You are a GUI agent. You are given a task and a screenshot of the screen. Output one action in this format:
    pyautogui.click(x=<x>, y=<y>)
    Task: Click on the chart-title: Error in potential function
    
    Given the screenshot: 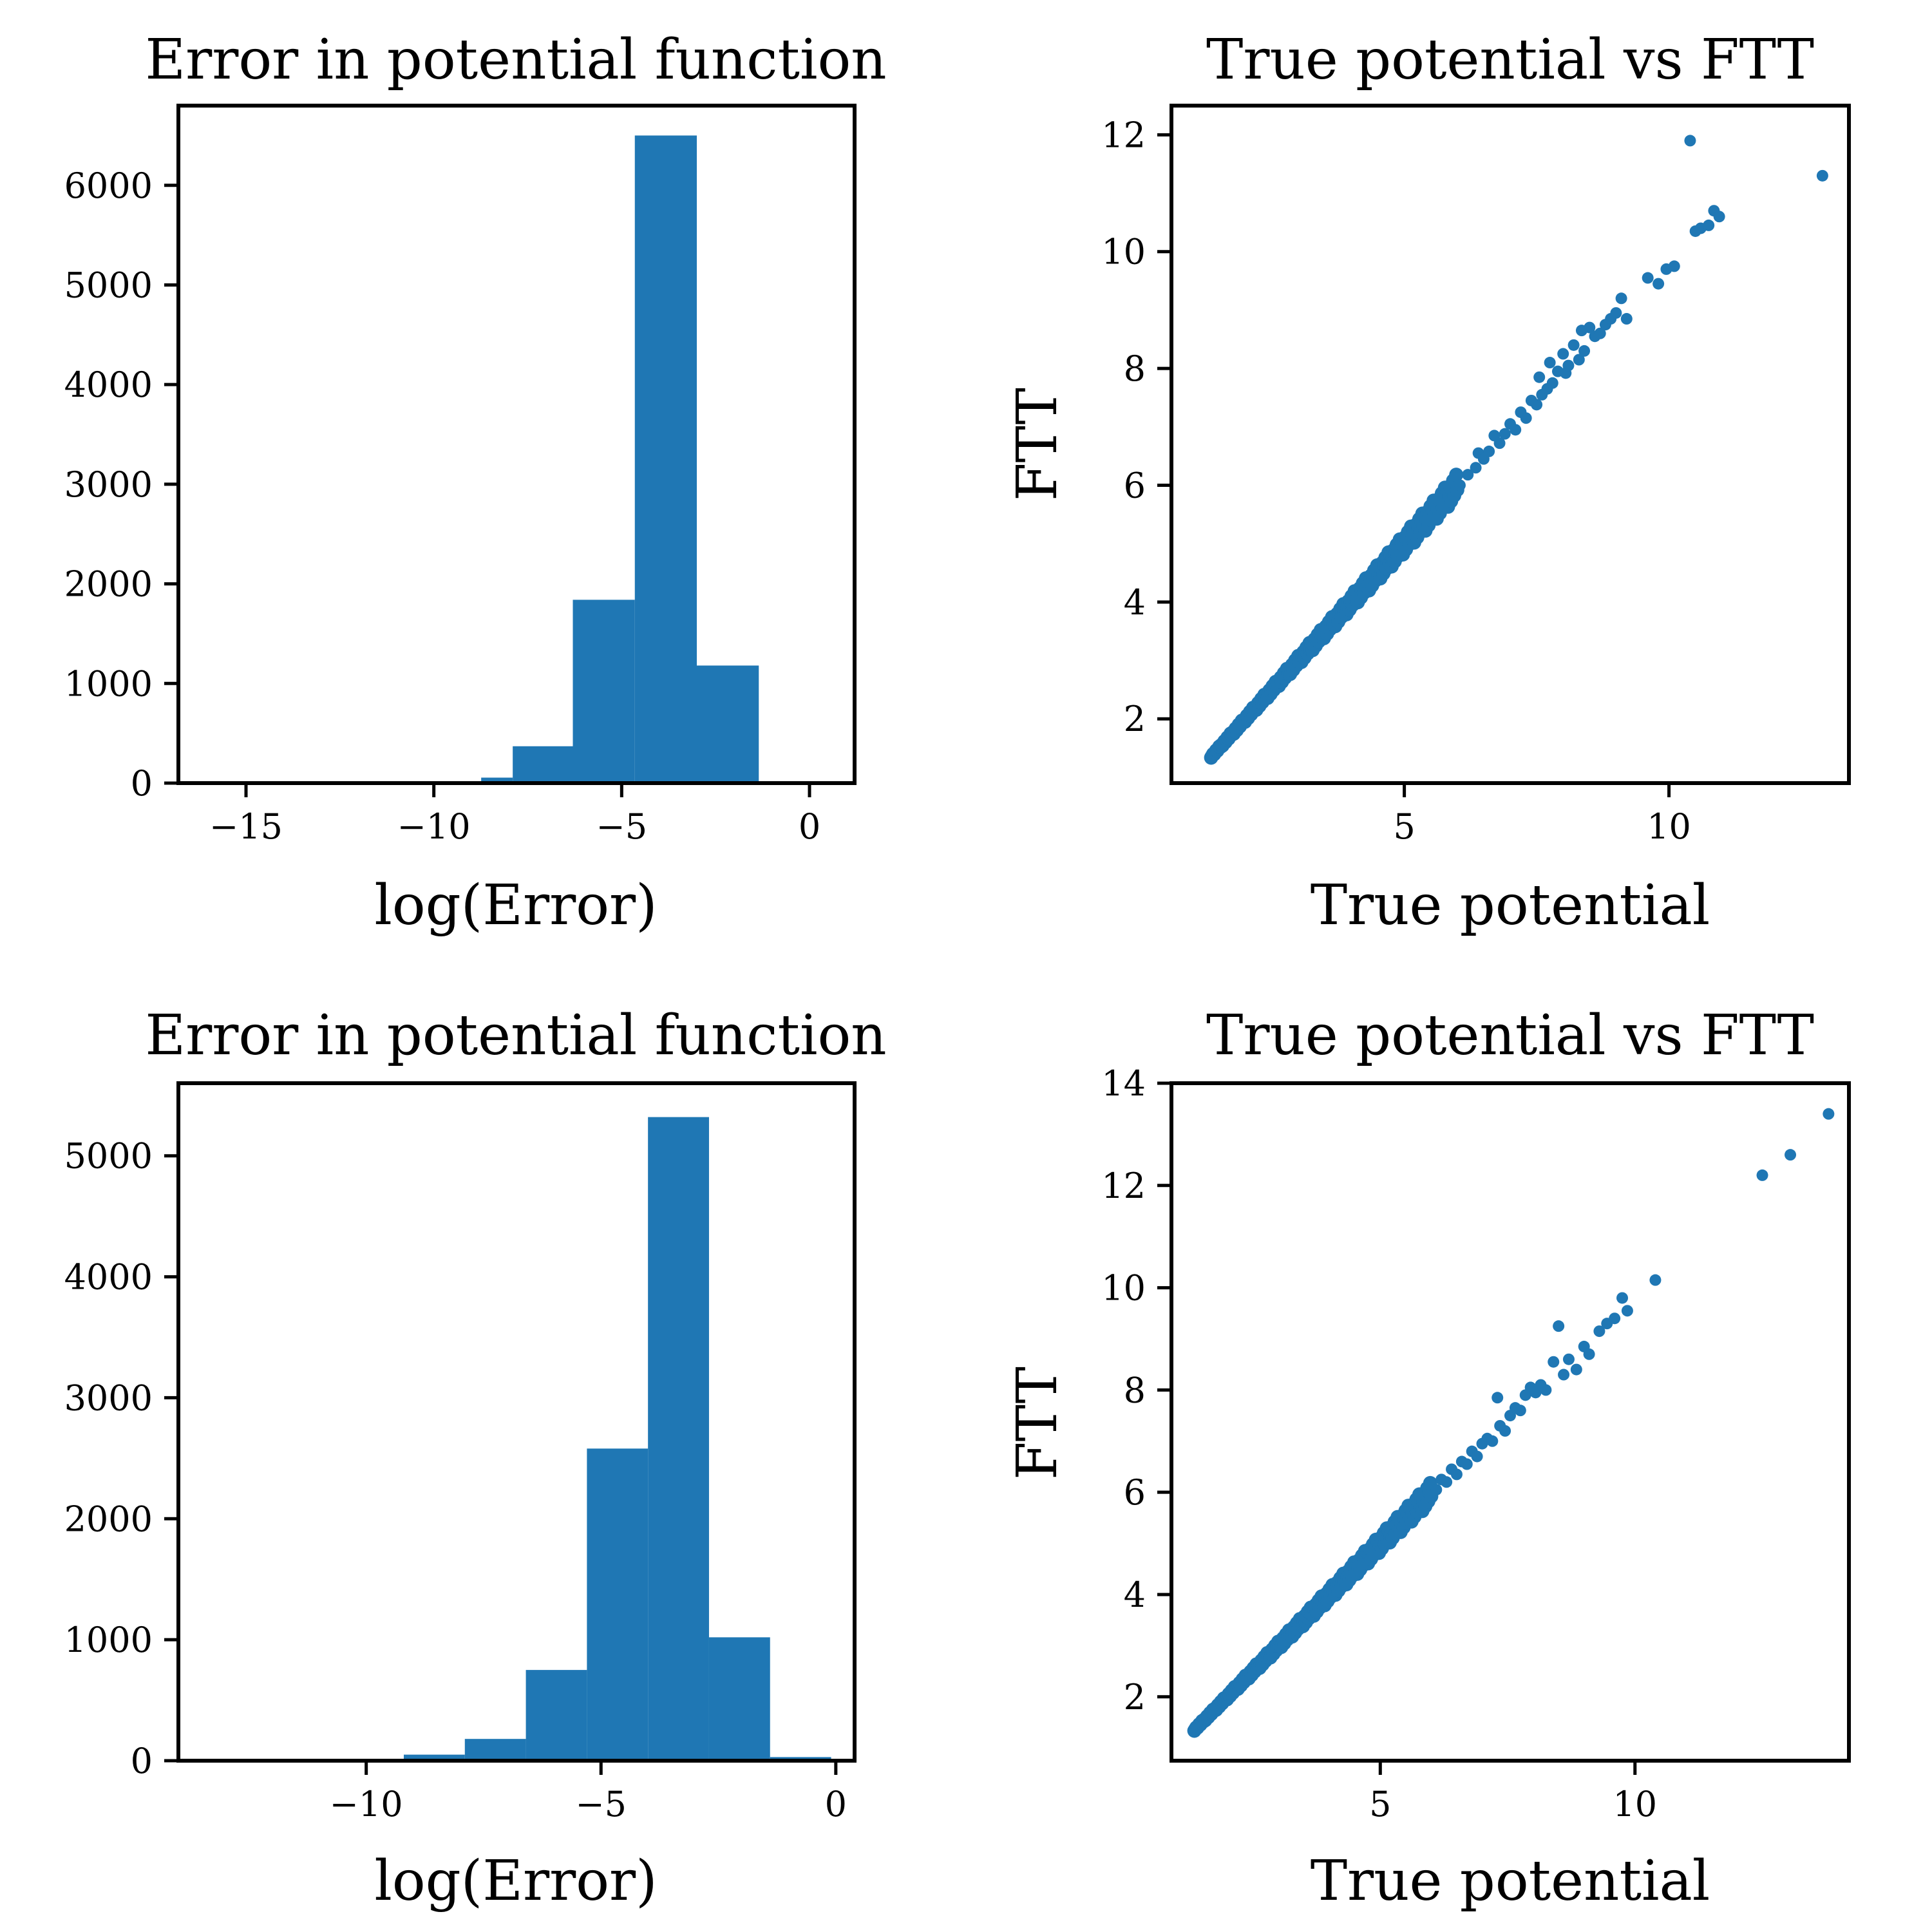 What is the action you would take?
    pyautogui.click(x=515, y=1035)
    